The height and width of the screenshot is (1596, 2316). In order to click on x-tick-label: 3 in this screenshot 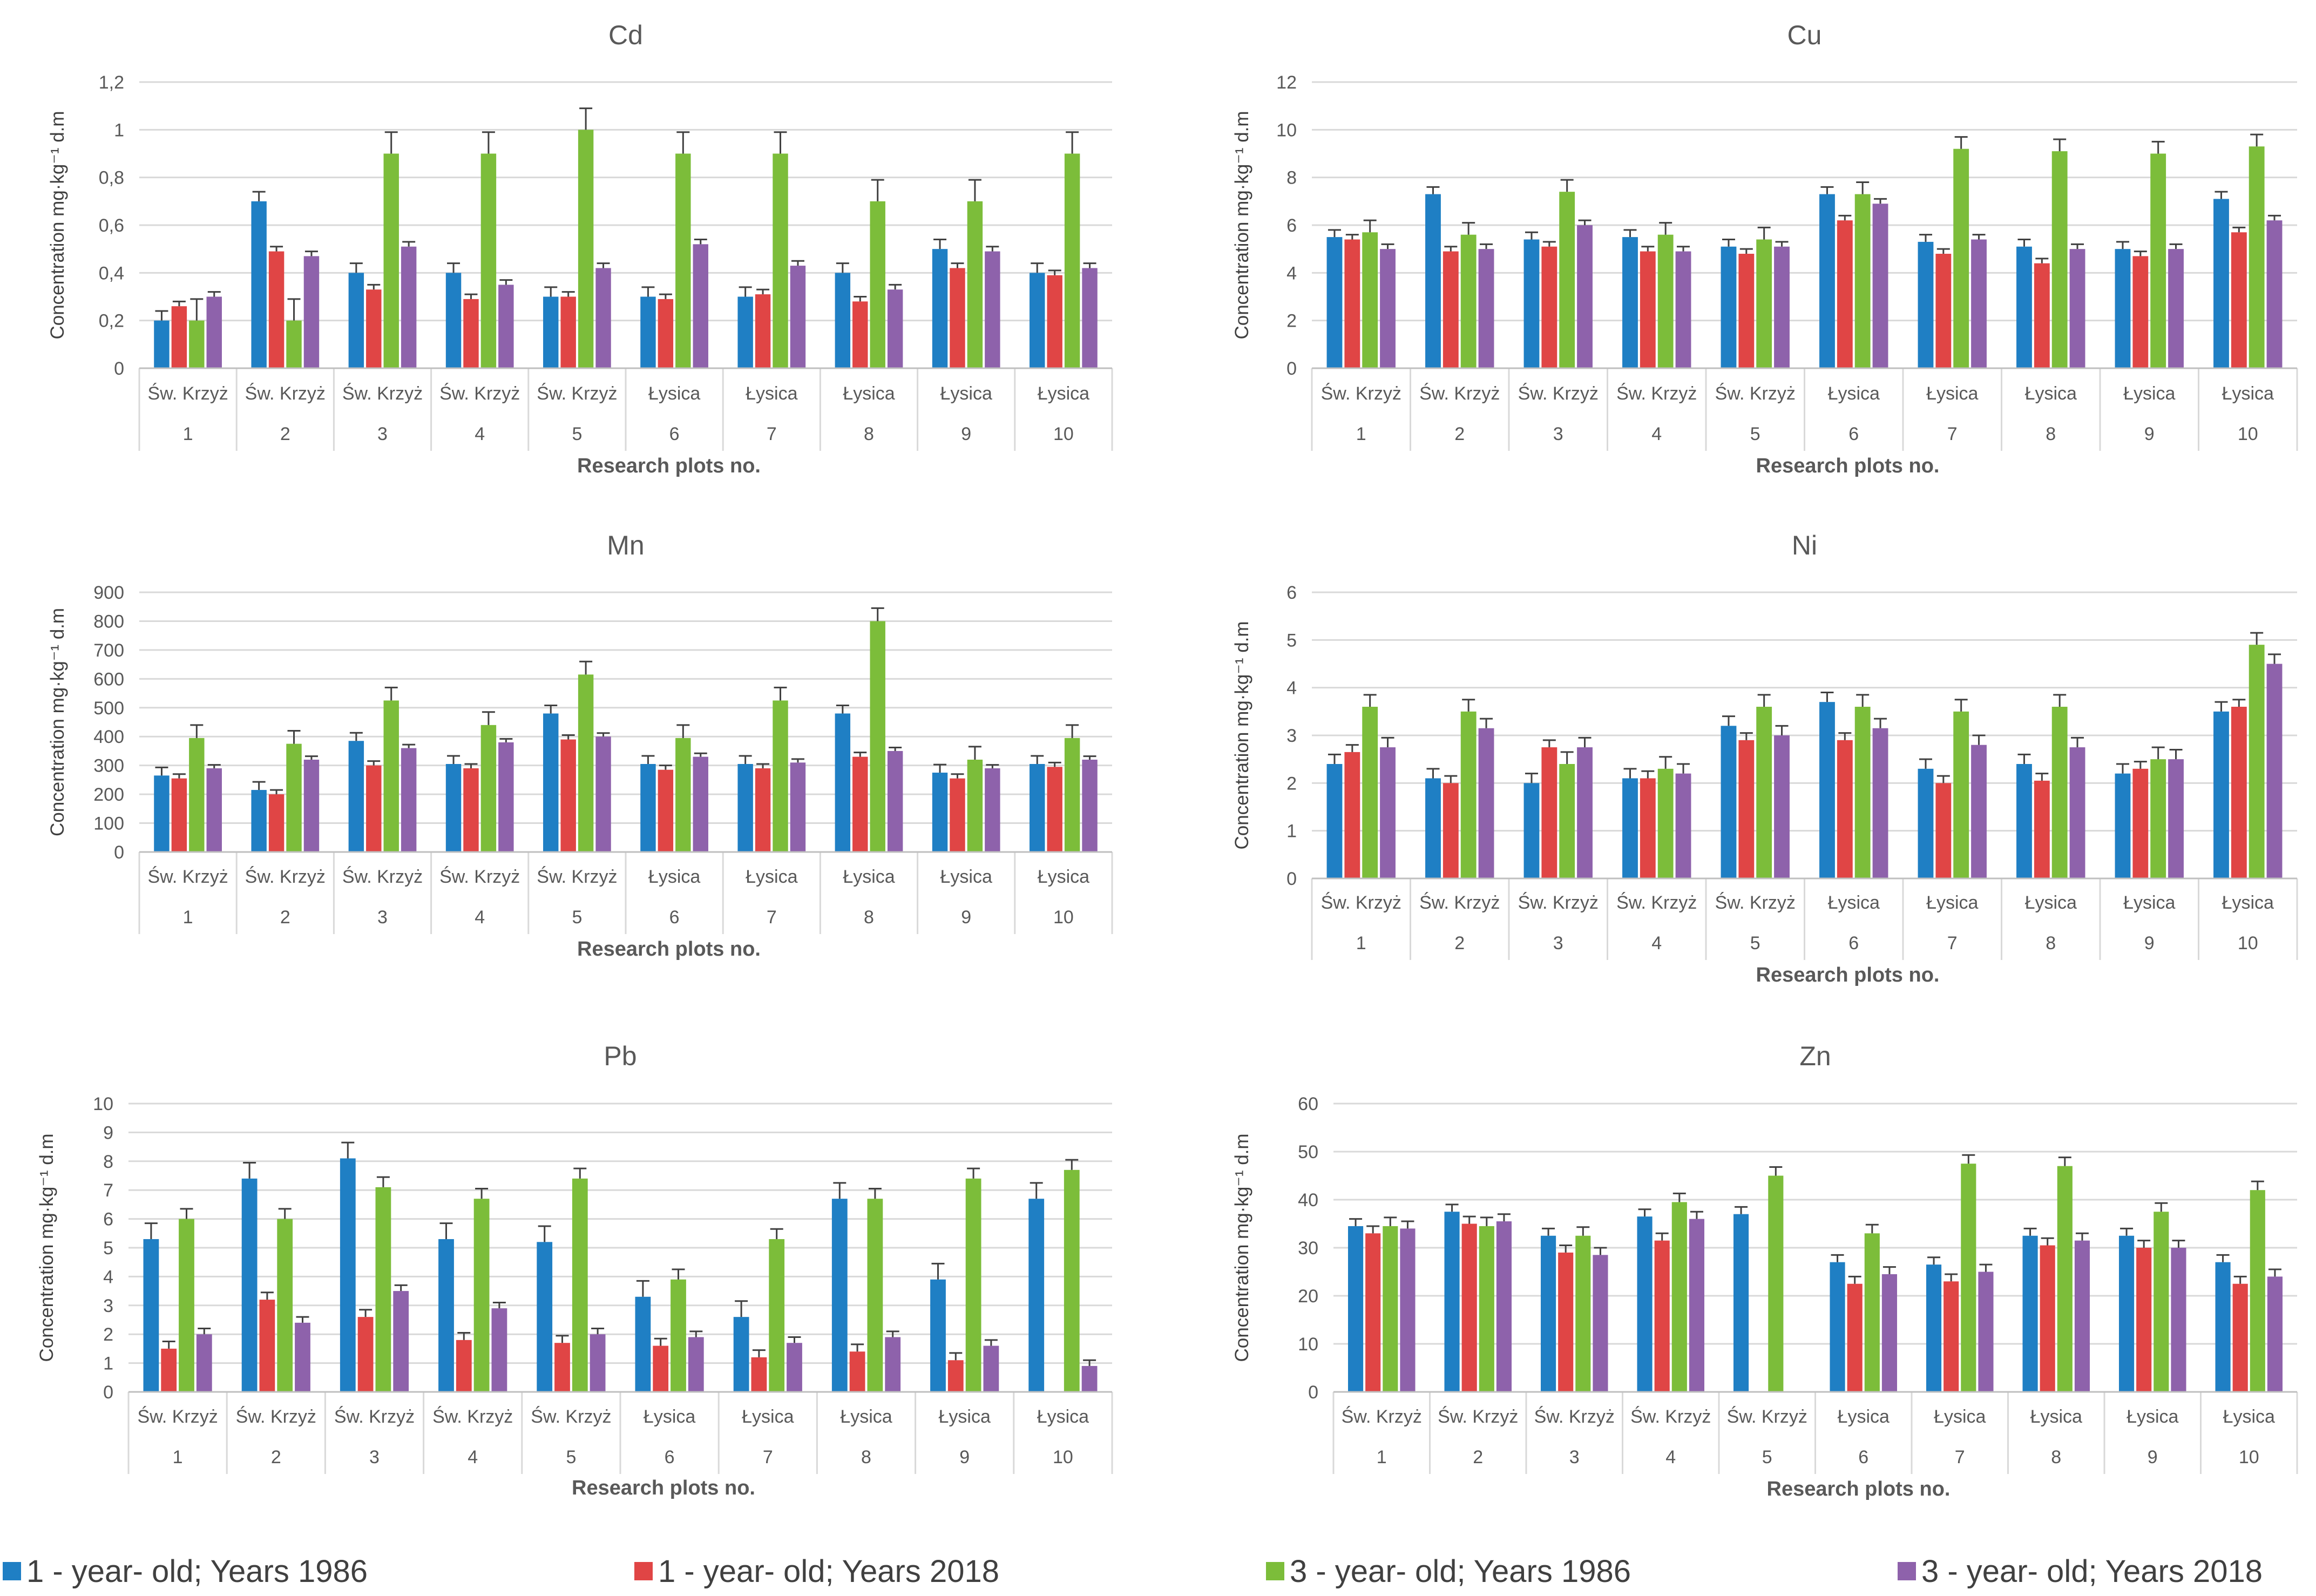, I will do `click(1574, 1457)`.